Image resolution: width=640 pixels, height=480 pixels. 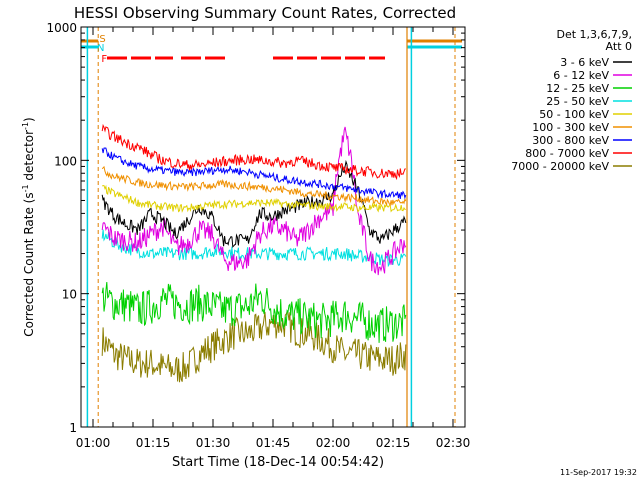 What do you see at coordinates (453, 443) in the screenshot?
I see `x-tick-label: 02:30` at bounding box center [453, 443].